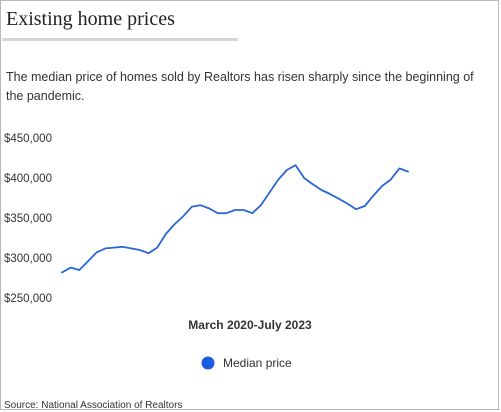 This screenshot has height=412, width=501. Describe the element at coordinates (28, 179) in the screenshot. I see `y-tick-label: $400,000` at that location.